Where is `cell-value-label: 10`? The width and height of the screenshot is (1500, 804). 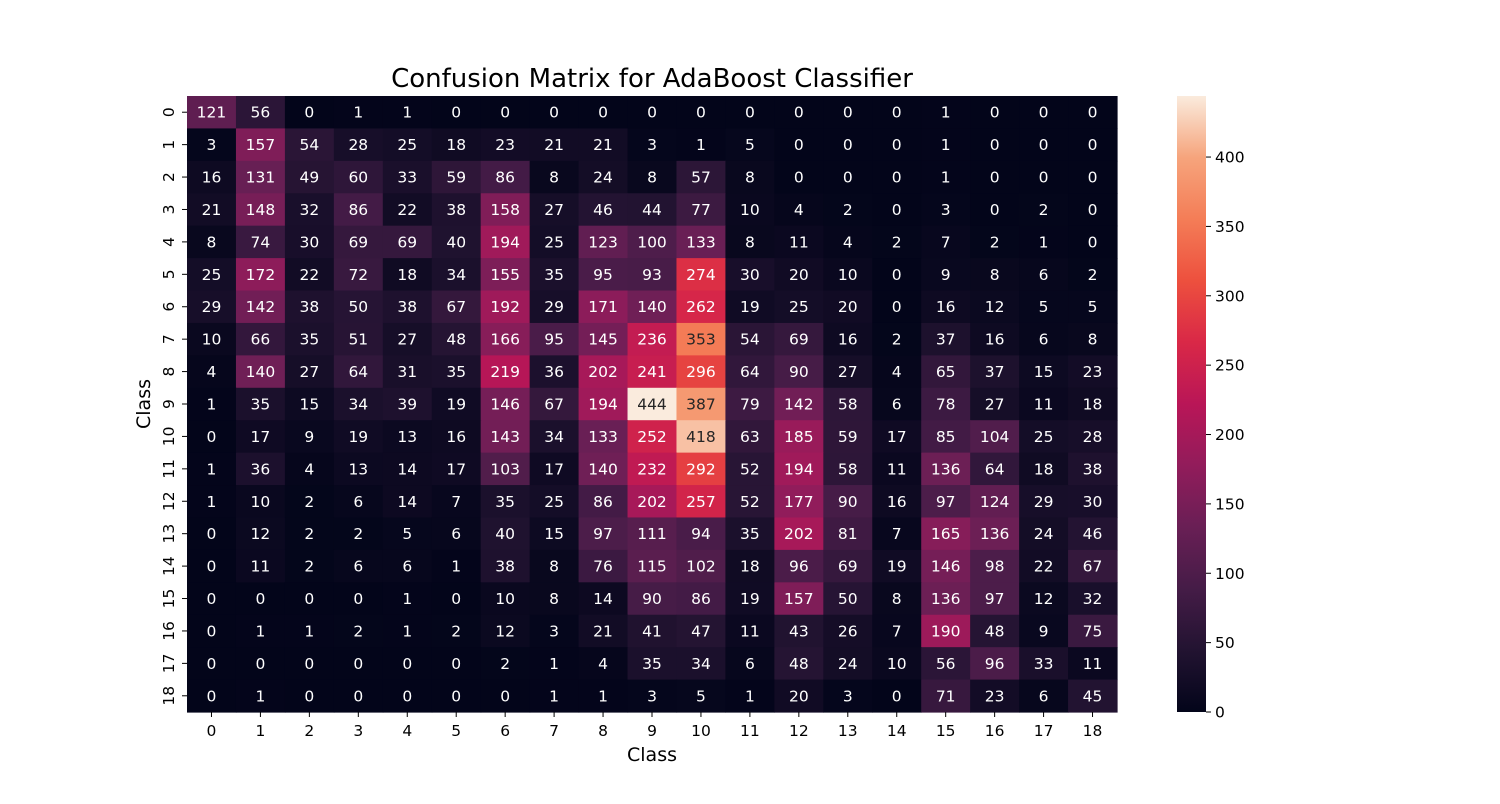 cell-value-label: 10 is located at coordinates (261, 502).